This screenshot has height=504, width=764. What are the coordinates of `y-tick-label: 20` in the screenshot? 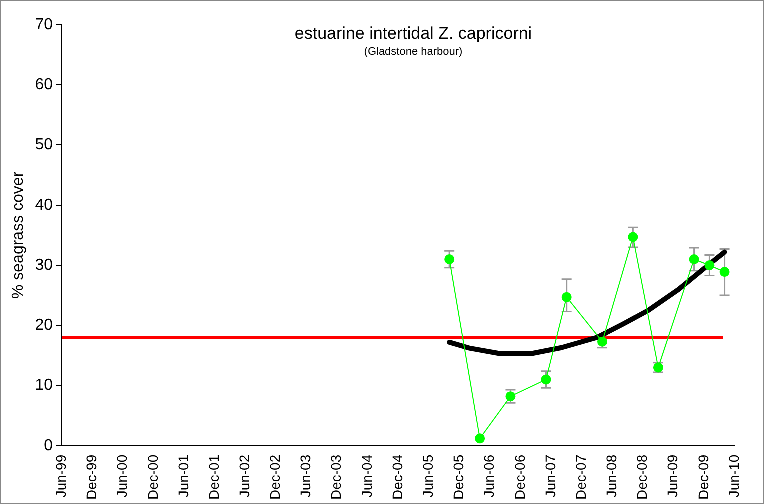 It's located at (44, 325).